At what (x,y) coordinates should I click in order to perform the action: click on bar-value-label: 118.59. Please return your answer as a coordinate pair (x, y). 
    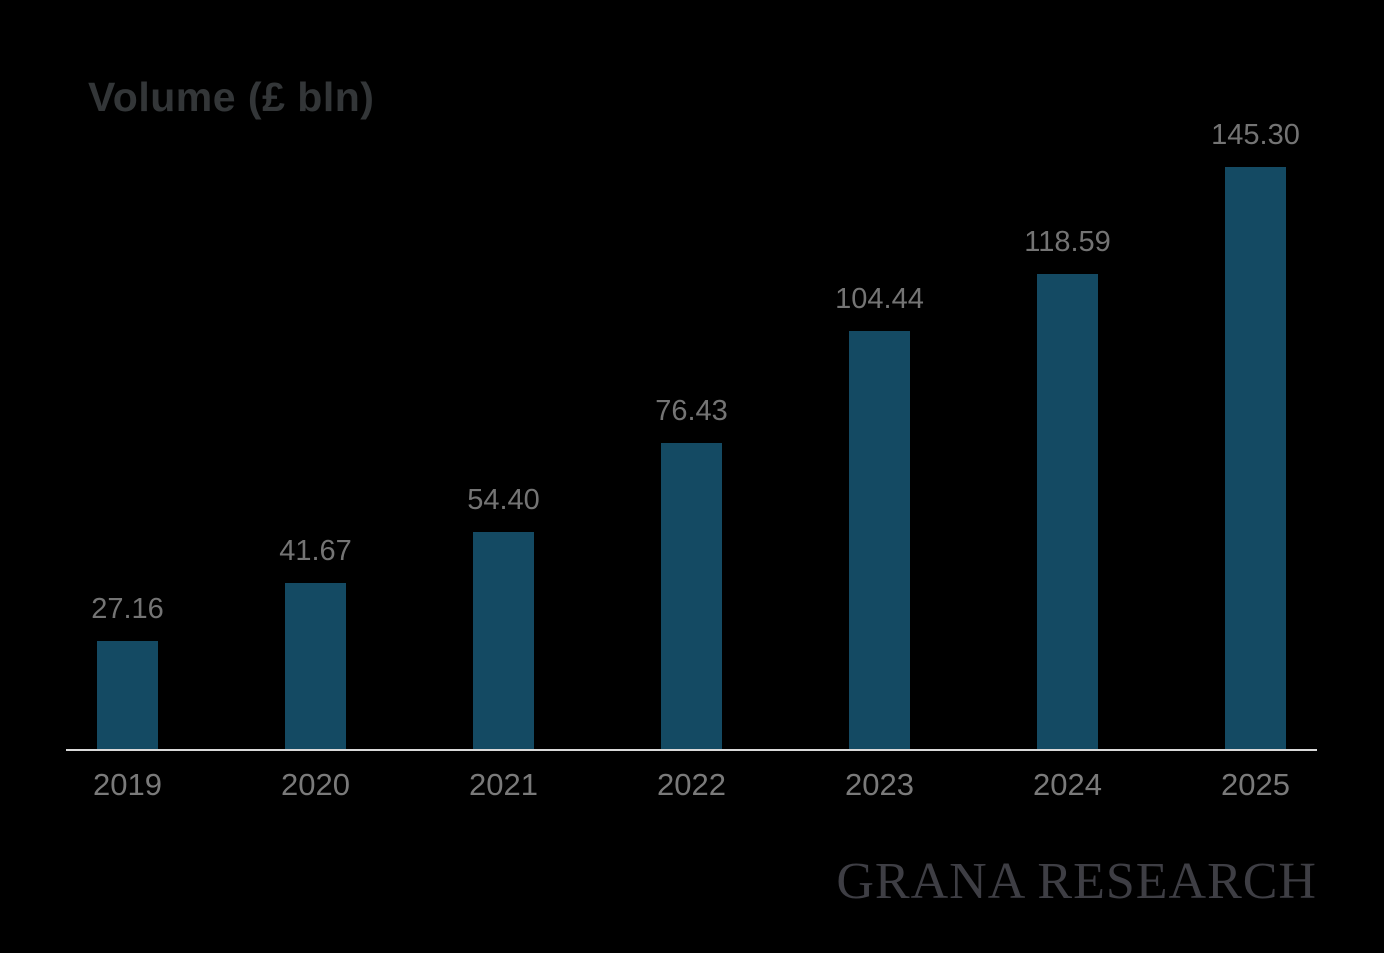
    Looking at the image, I should click on (1067, 242).